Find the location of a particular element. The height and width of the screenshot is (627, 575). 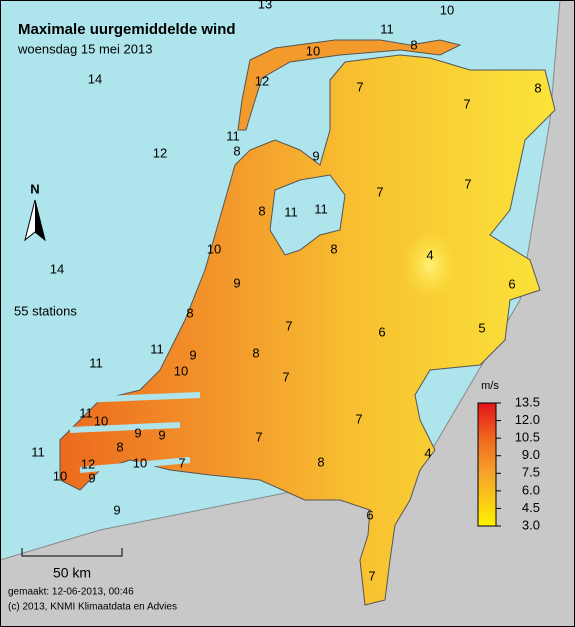

station-value: 5 is located at coordinates (481, 327).